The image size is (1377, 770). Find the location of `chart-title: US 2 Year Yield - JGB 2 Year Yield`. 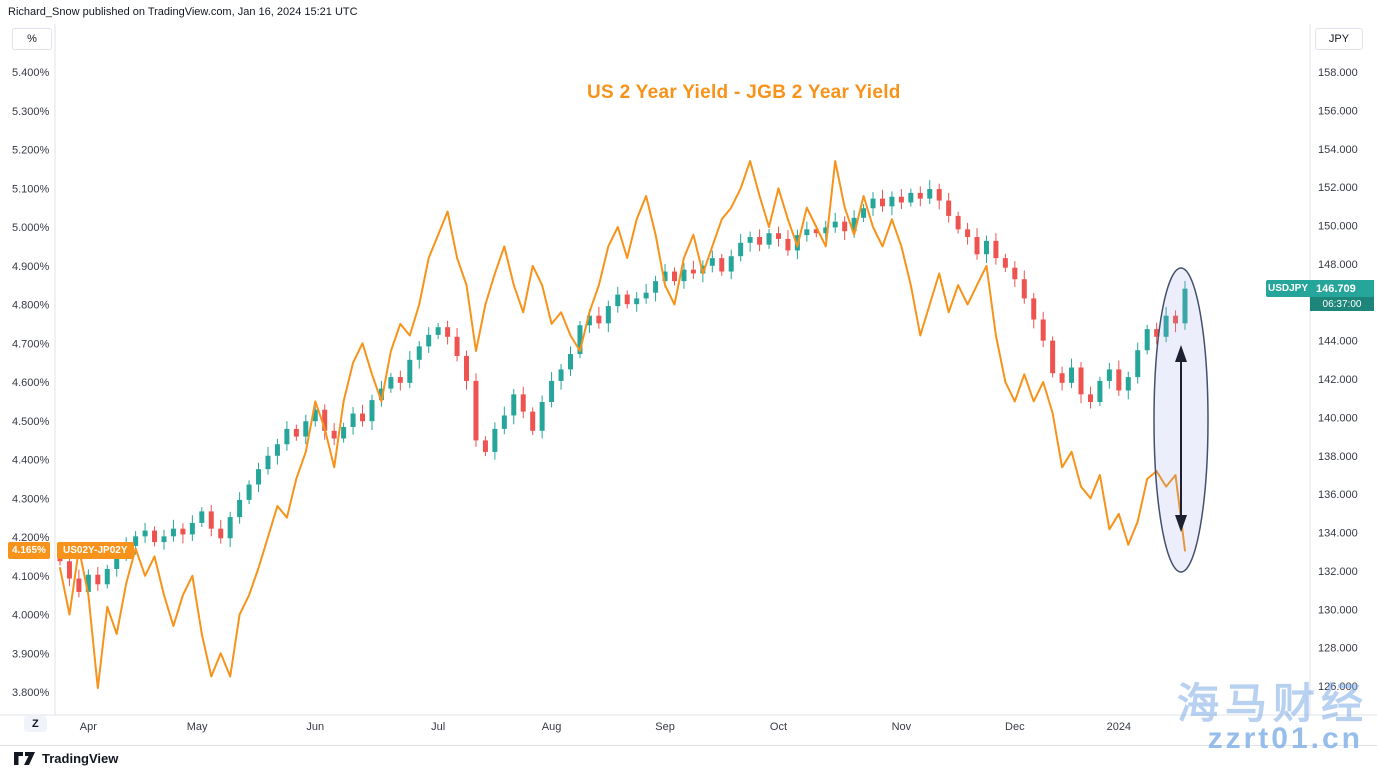

chart-title: US 2 Year Yield - JGB 2 Year Yield is located at coordinates (744, 92).